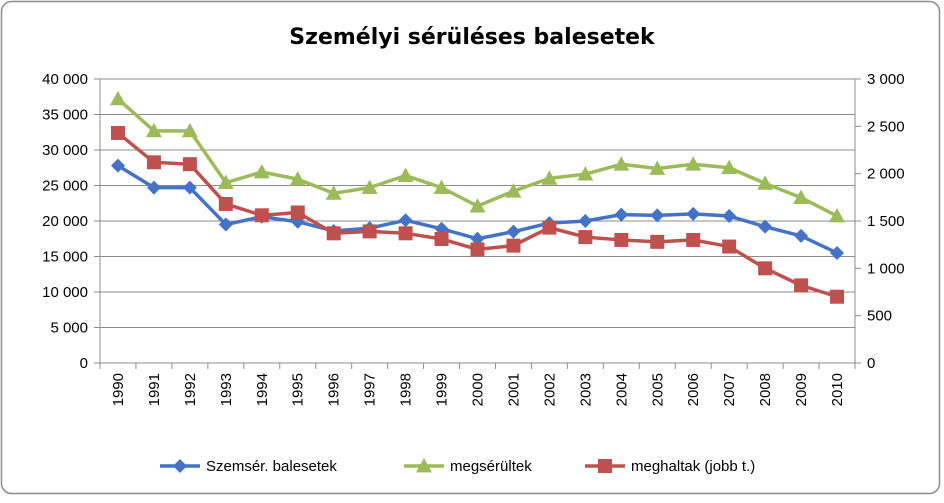  I want to click on x-tick-label: 2000, so click(478, 389).